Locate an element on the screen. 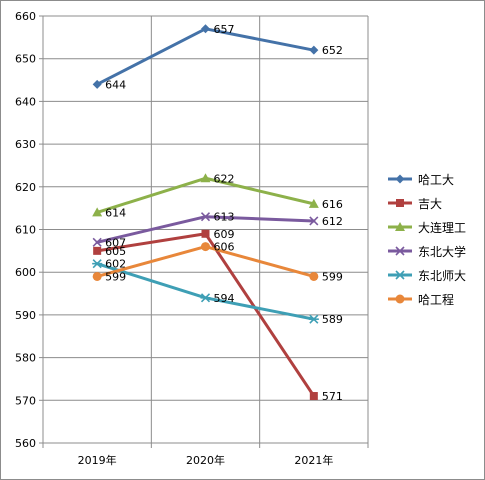  data-label: 657 is located at coordinates (224, 29).